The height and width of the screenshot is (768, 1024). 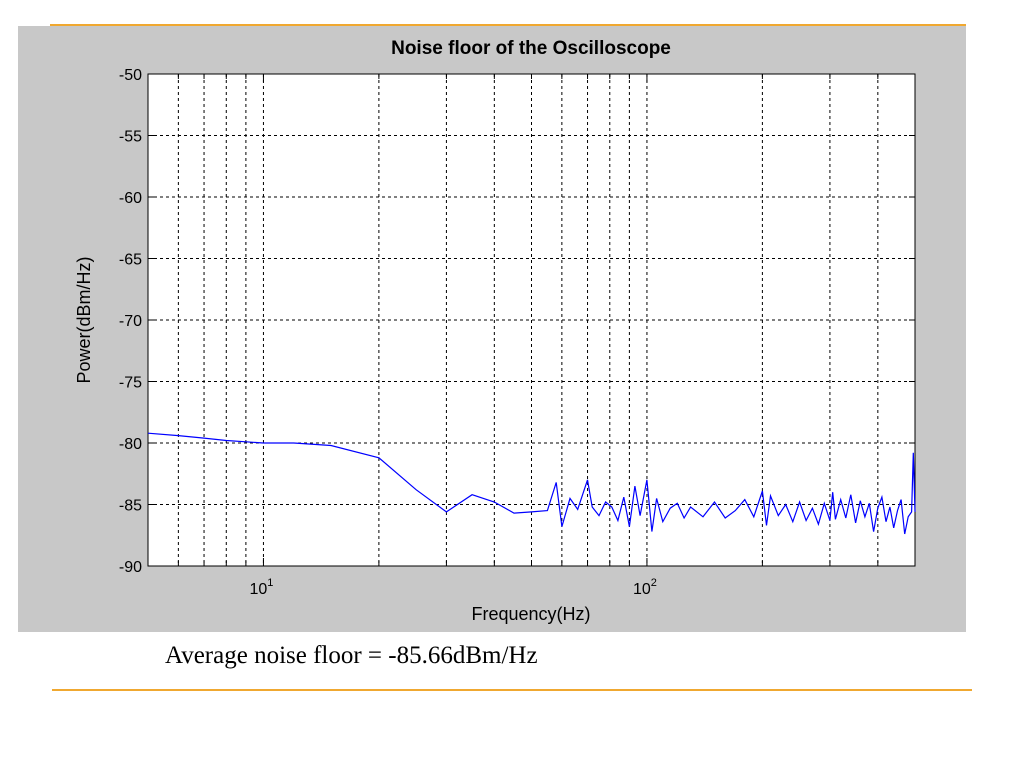 I want to click on y-tick-label: -50, so click(x=130, y=75).